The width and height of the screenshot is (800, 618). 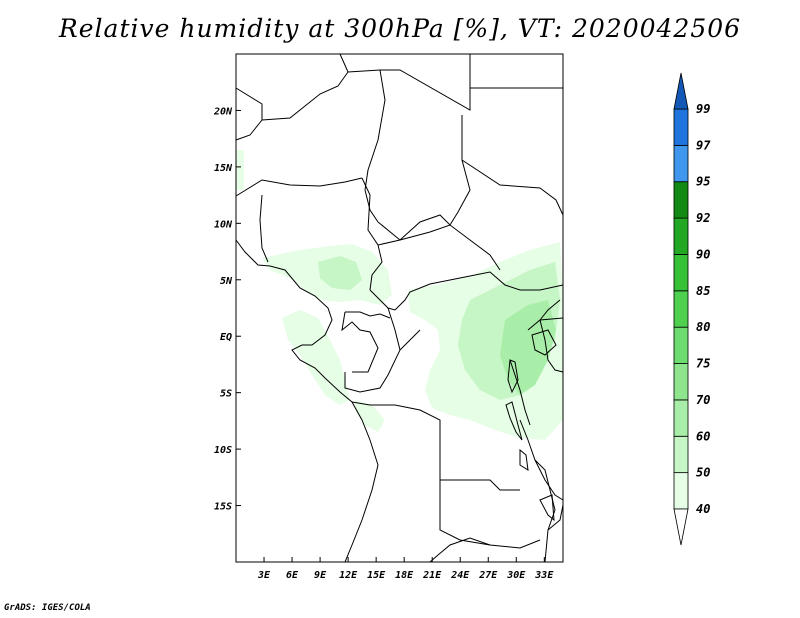 I want to click on lon-tick-label: 9E, so click(x=320, y=575).